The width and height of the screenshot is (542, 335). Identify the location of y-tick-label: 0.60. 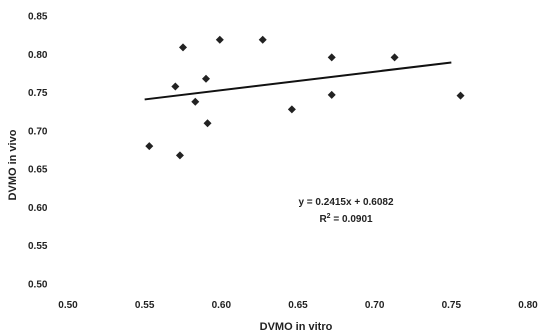
(38, 208).